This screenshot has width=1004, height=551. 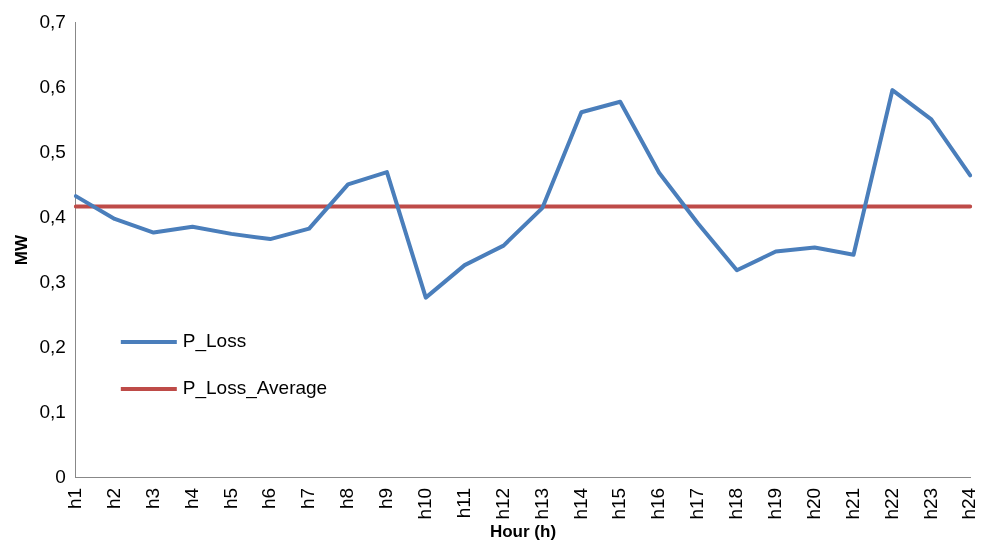 What do you see at coordinates (852, 503) in the screenshot?
I see `x-tick-label: h21` at bounding box center [852, 503].